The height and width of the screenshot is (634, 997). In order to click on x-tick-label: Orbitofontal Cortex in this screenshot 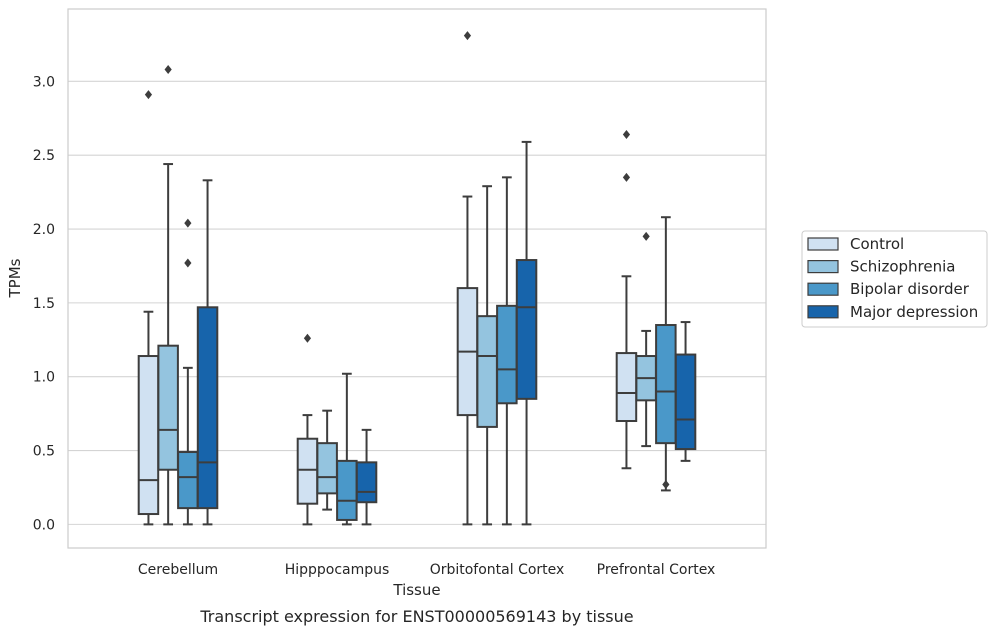, I will do `click(497, 570)`.